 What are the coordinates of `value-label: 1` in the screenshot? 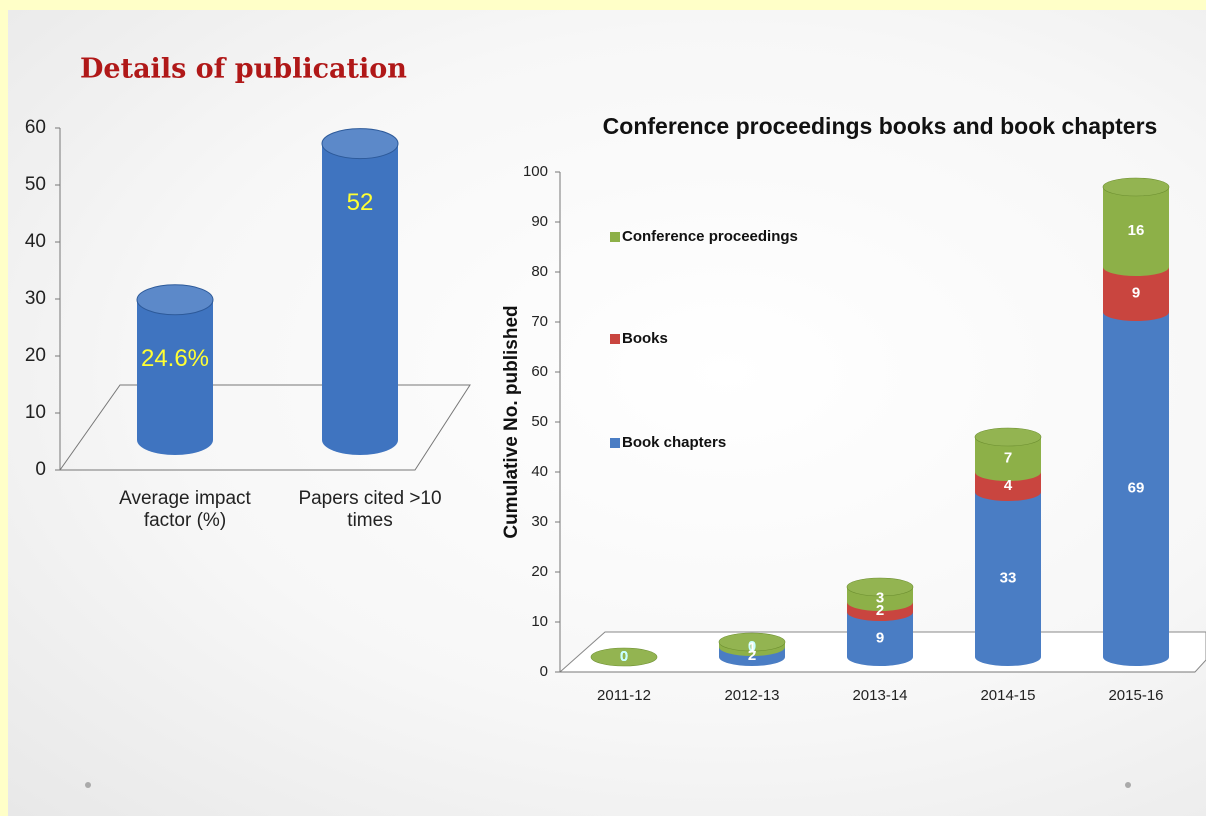 It's located at (752, 647).